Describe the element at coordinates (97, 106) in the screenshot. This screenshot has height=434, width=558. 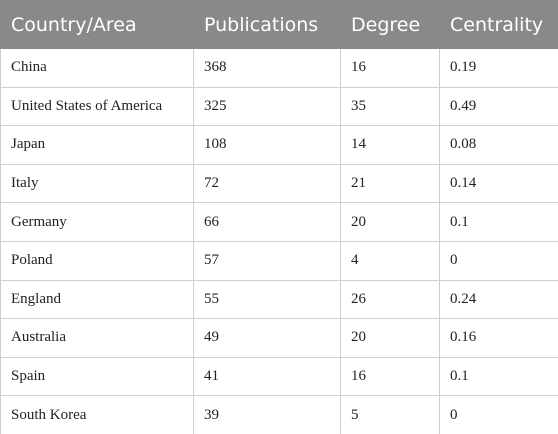
I see `table-cell: United States of America` at that location.